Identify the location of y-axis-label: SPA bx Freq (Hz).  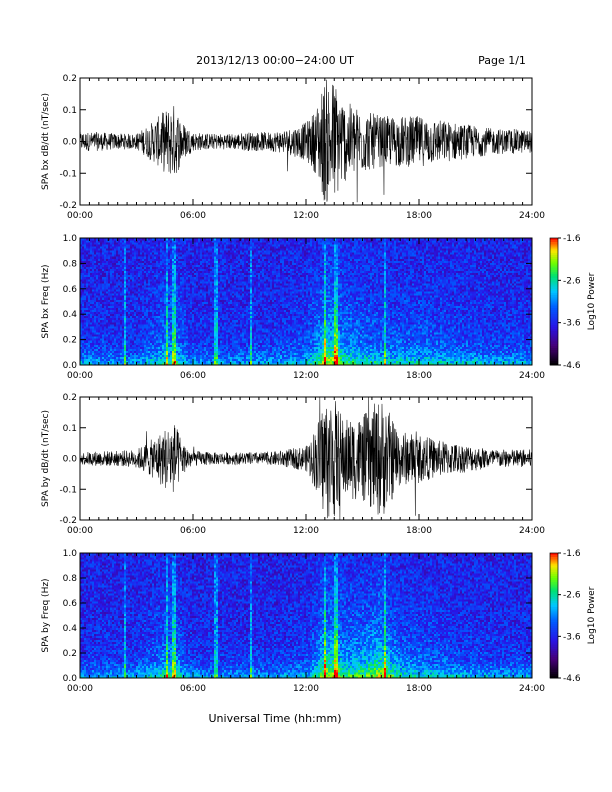
(46, 301).